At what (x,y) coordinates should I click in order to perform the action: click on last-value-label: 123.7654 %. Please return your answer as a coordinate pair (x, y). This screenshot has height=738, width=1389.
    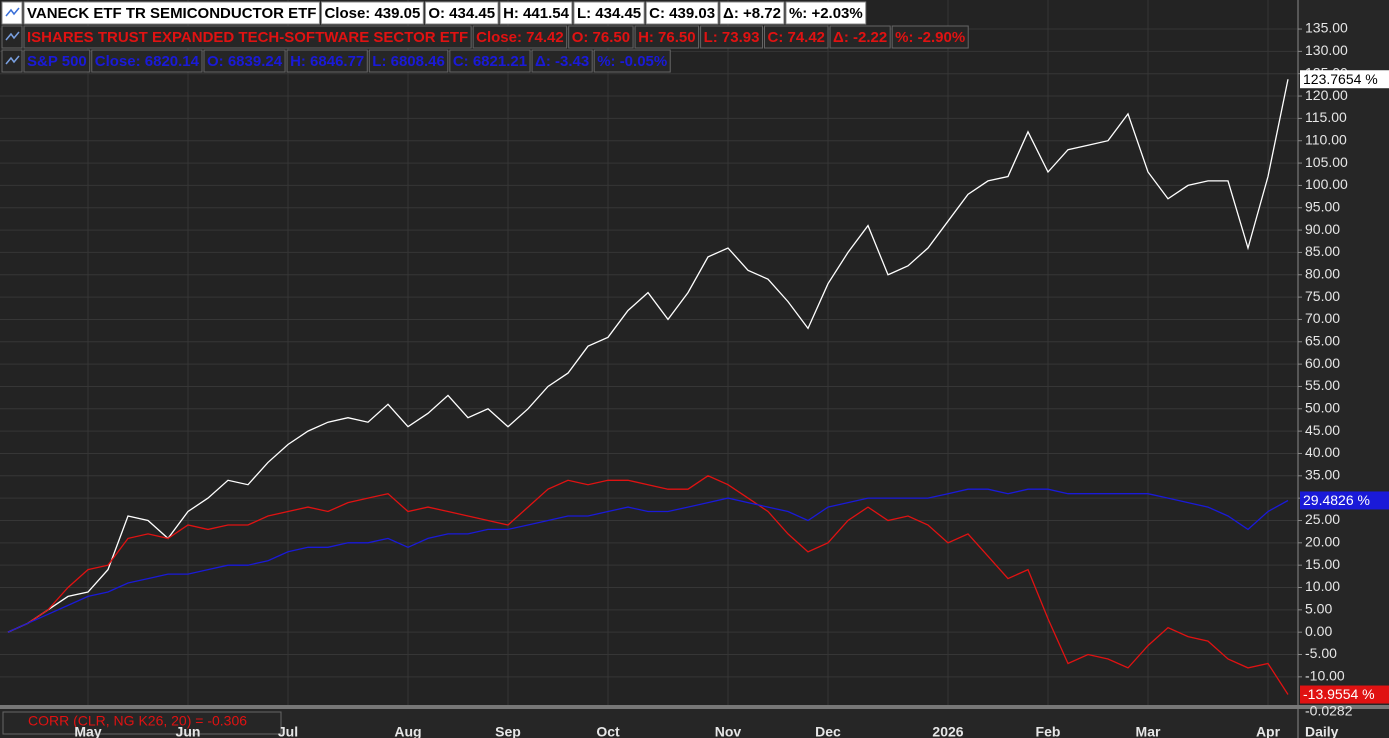
    Looking at the image, I should click on (1340, 79).